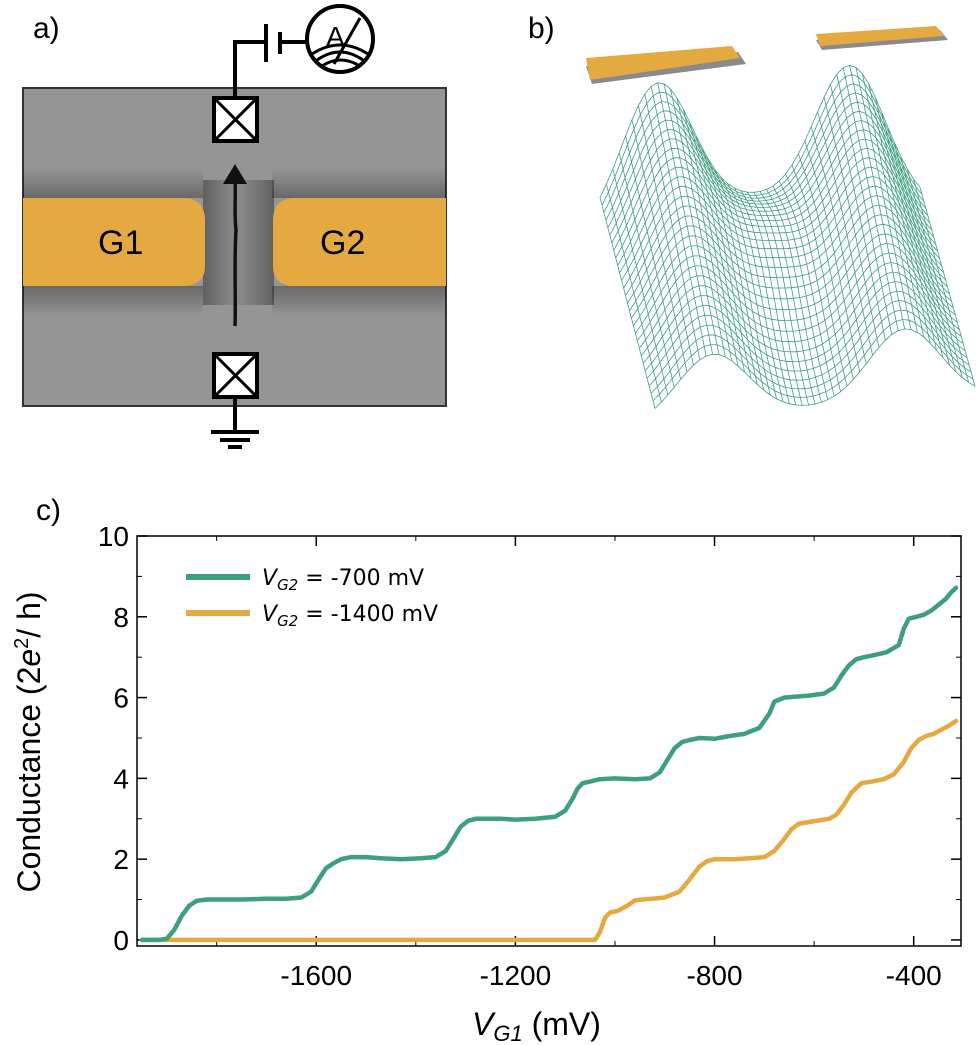 This screenshot has width=979, height=1045. What do you see at coordinates (121, 698) in the screenshot?
I see `y-tick-label: 6` at bounding box center [121, 698].